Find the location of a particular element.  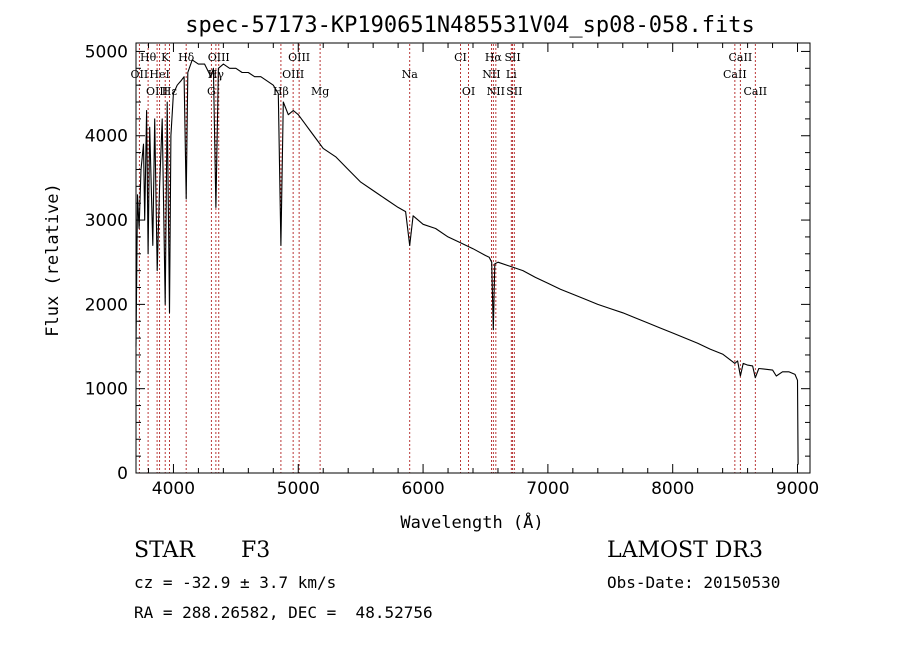

line-label-13: Na is located at coordinates (410, 74).